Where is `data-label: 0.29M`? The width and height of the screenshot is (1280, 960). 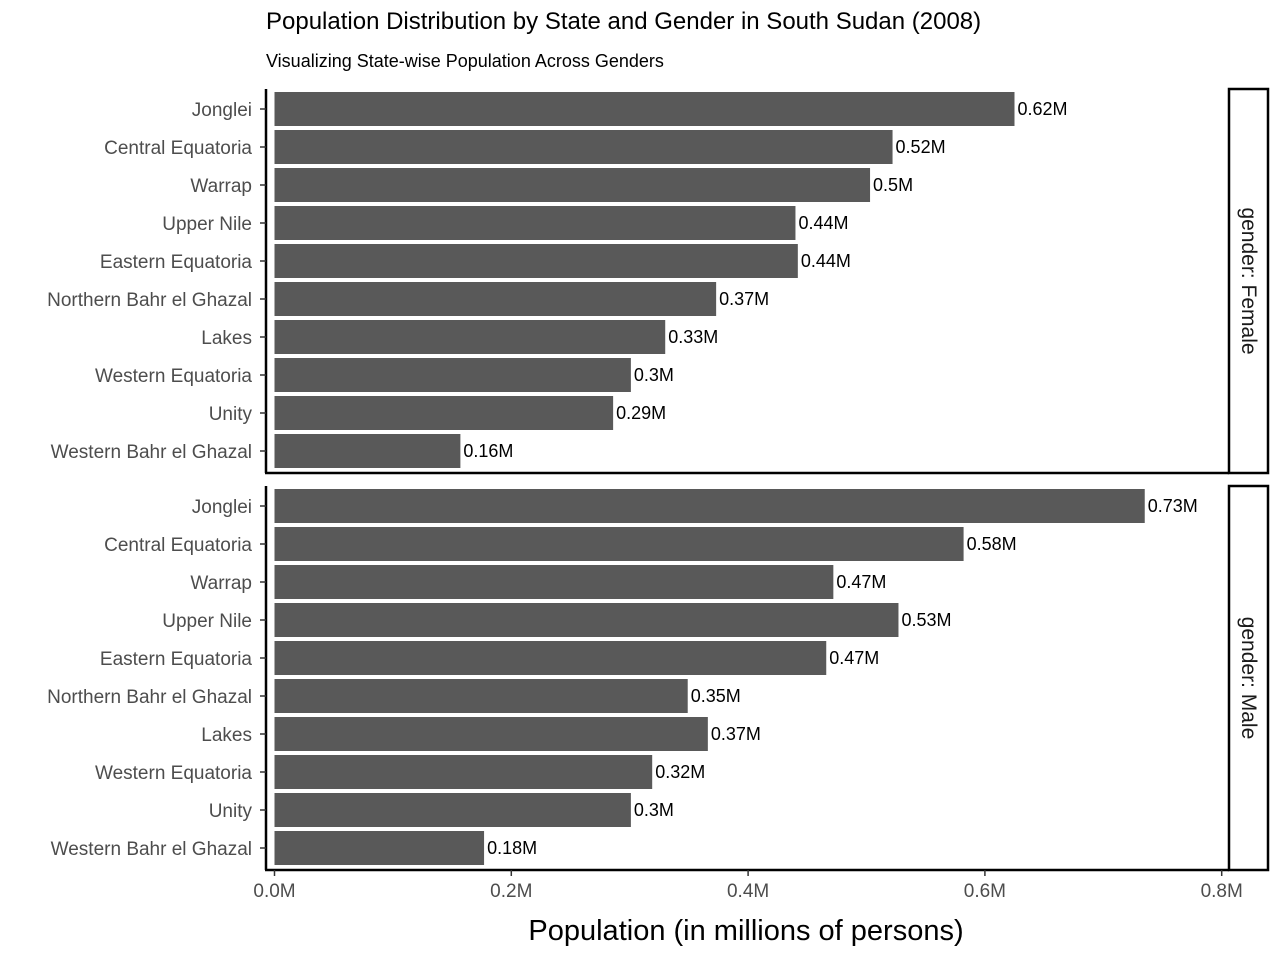
data-label: 0.29M is located at coordinates (641, 413).